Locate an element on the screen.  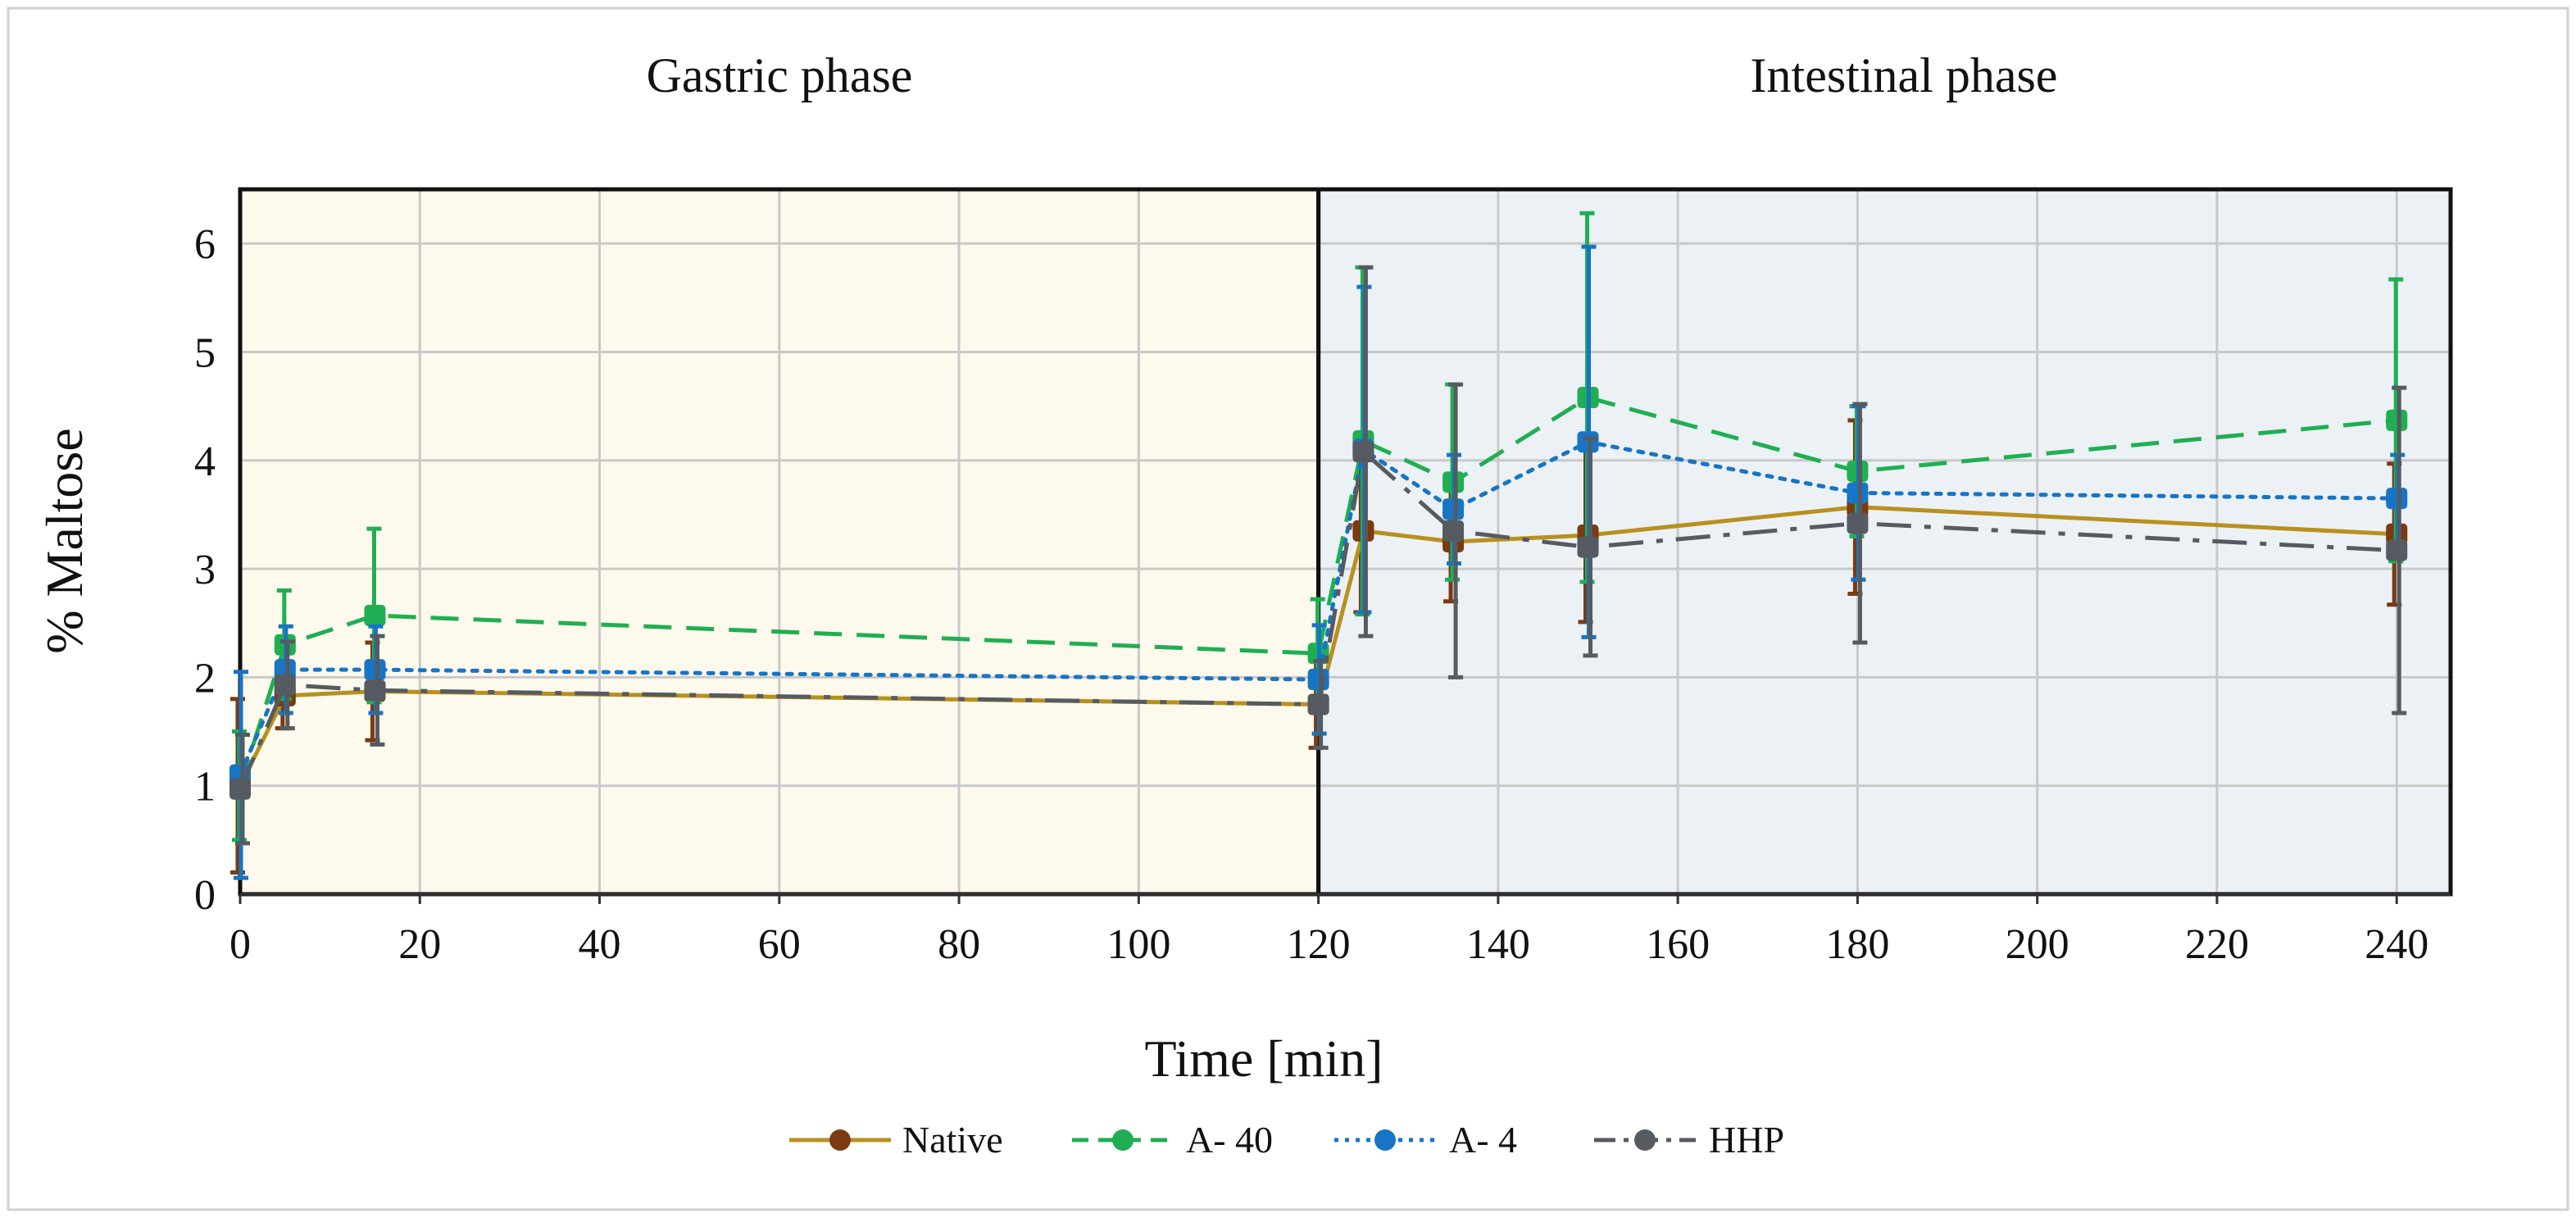
y-axis-title: % Maltose is located at coordinates (64, 541).